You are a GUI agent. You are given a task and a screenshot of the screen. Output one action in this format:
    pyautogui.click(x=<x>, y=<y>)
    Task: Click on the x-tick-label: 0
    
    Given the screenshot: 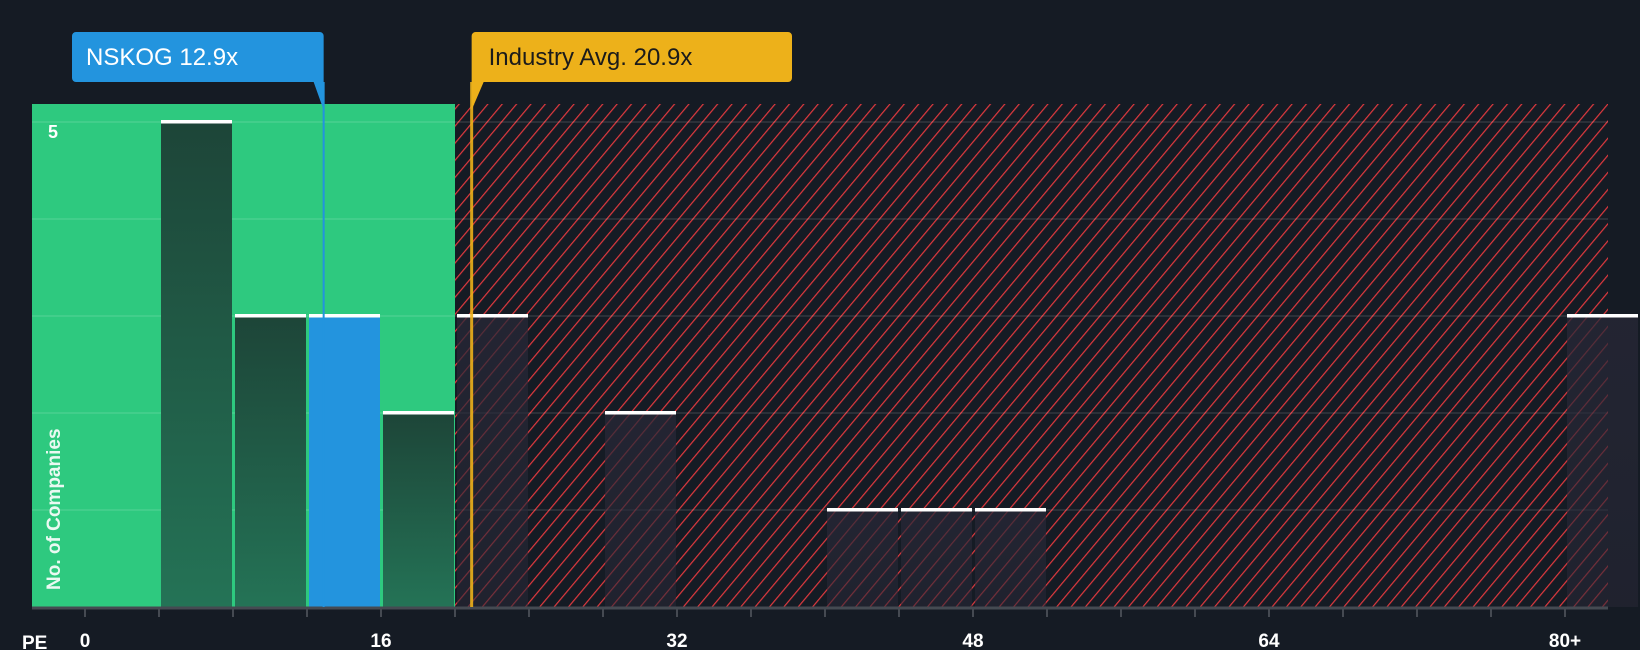 What is the action you would take?
    pyautogui.click(x=85, y=640)
    